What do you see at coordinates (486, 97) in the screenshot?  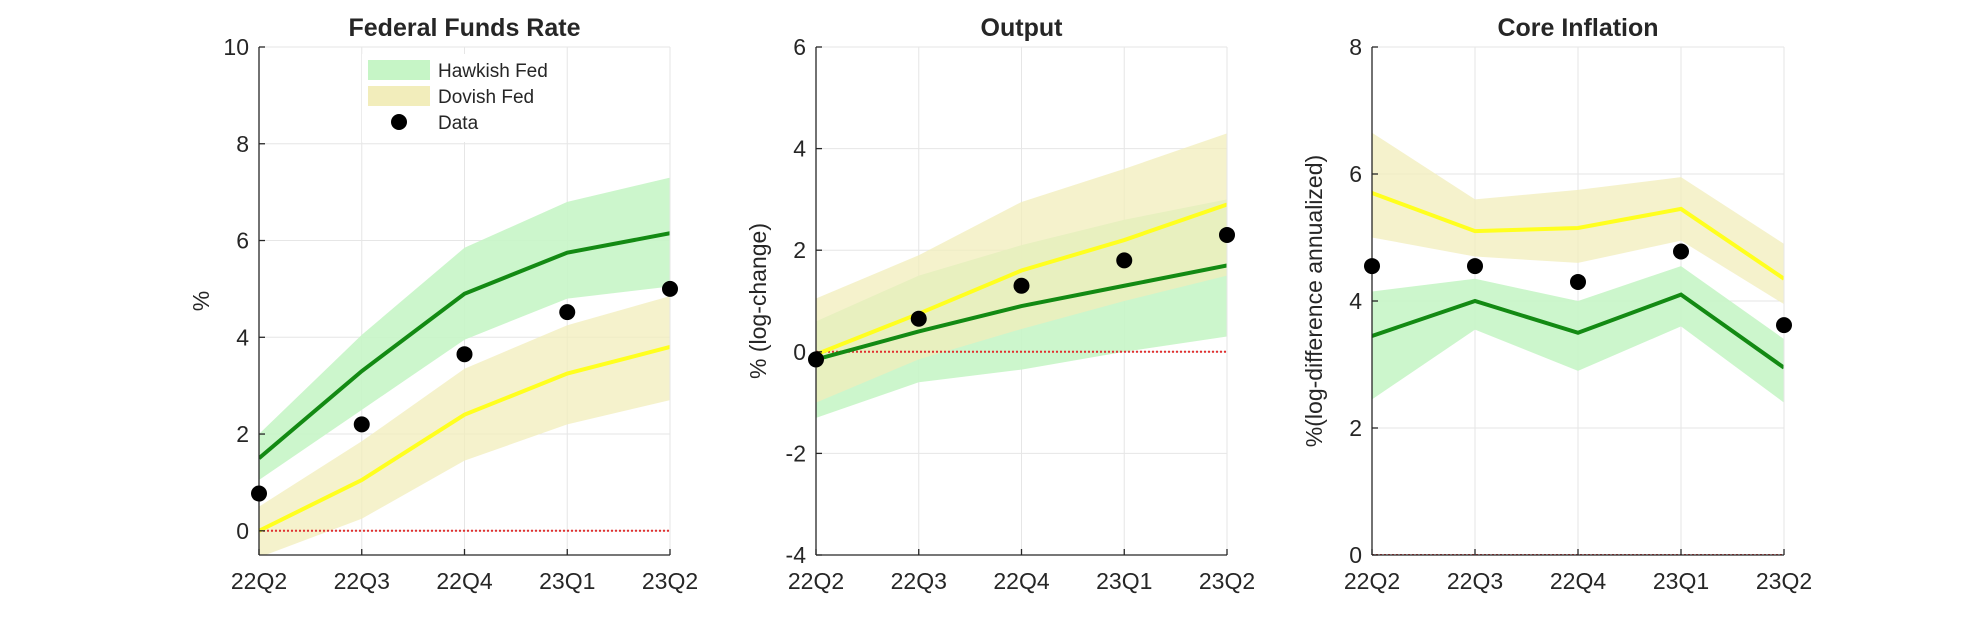 I see `legend-label: Dovish Fed` at bounding box center [486, 97].